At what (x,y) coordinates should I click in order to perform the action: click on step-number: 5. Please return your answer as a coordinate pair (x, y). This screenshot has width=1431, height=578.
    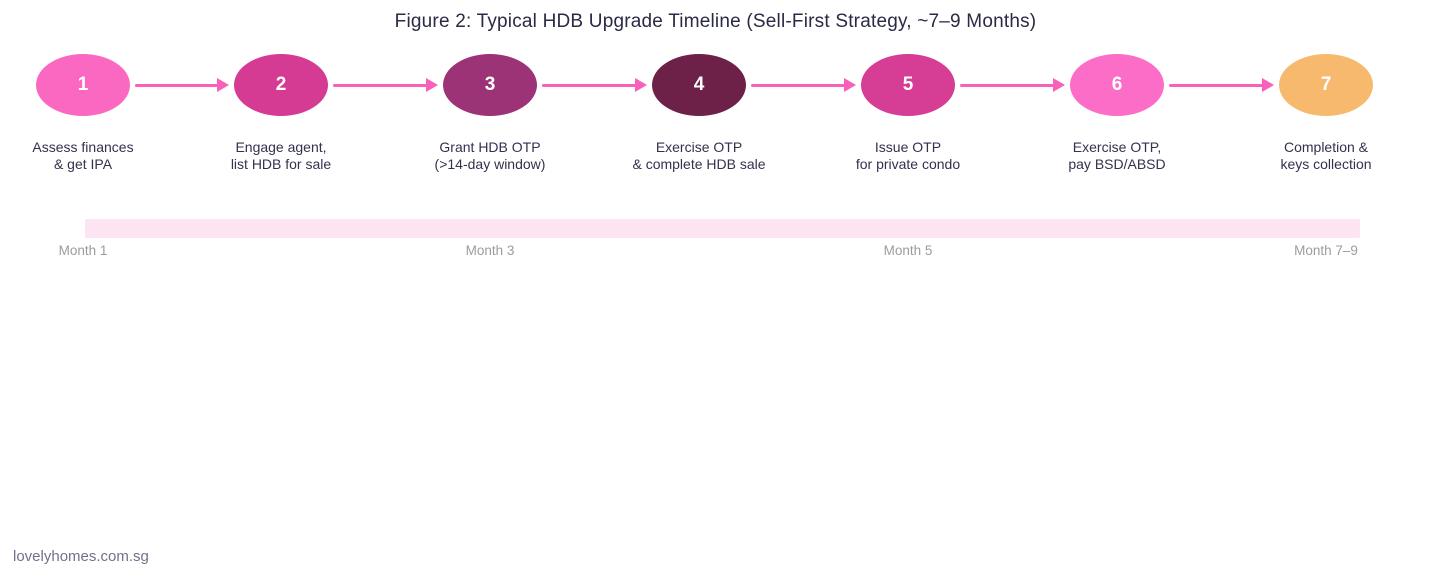
    Looking at the image, I should click on (908, 84).